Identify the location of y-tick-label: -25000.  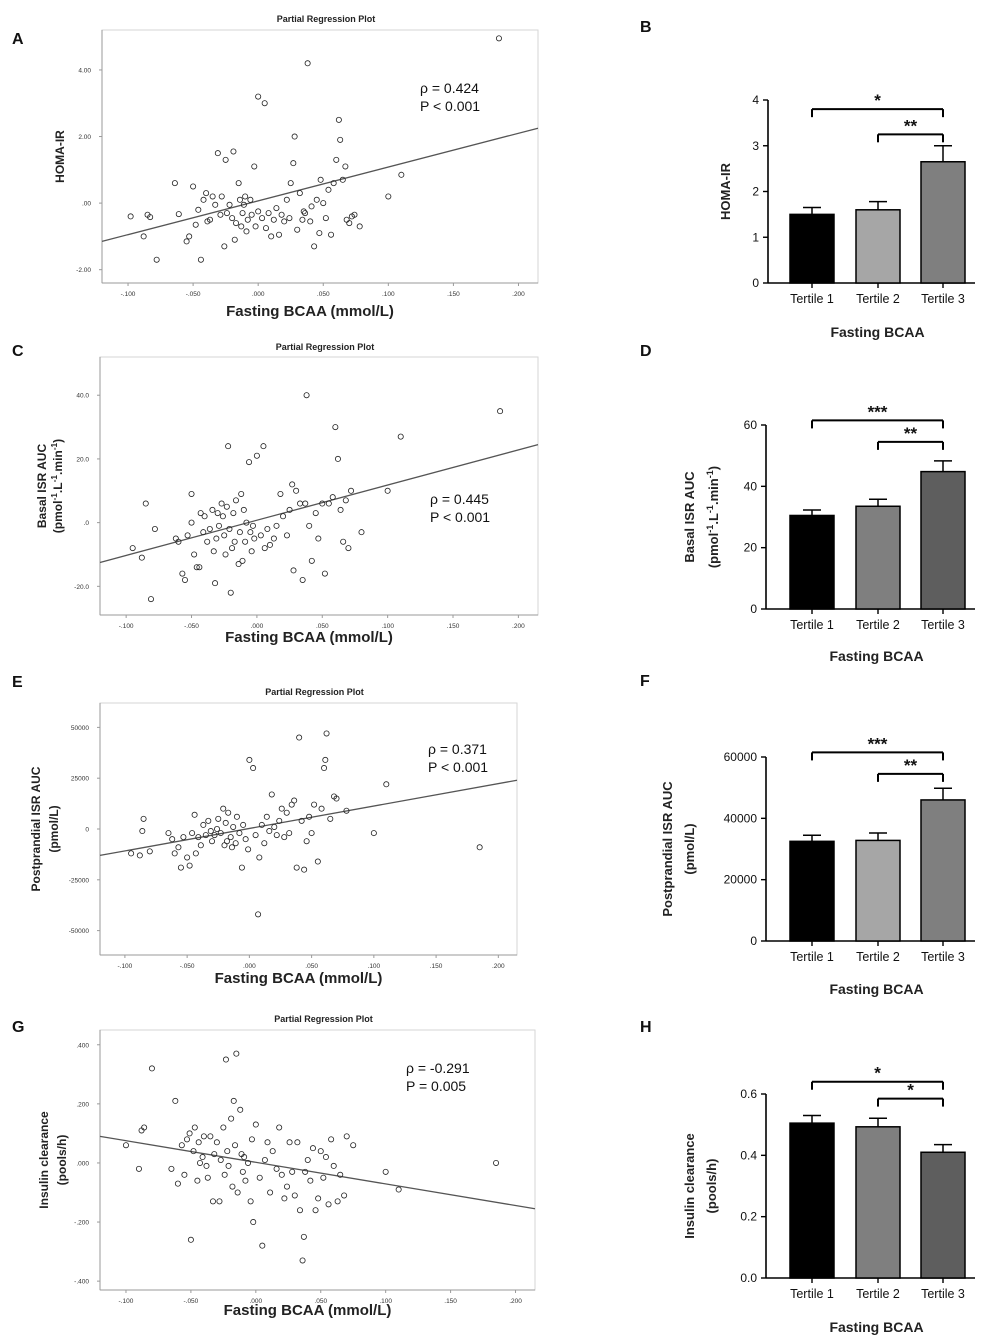
(79, 880).